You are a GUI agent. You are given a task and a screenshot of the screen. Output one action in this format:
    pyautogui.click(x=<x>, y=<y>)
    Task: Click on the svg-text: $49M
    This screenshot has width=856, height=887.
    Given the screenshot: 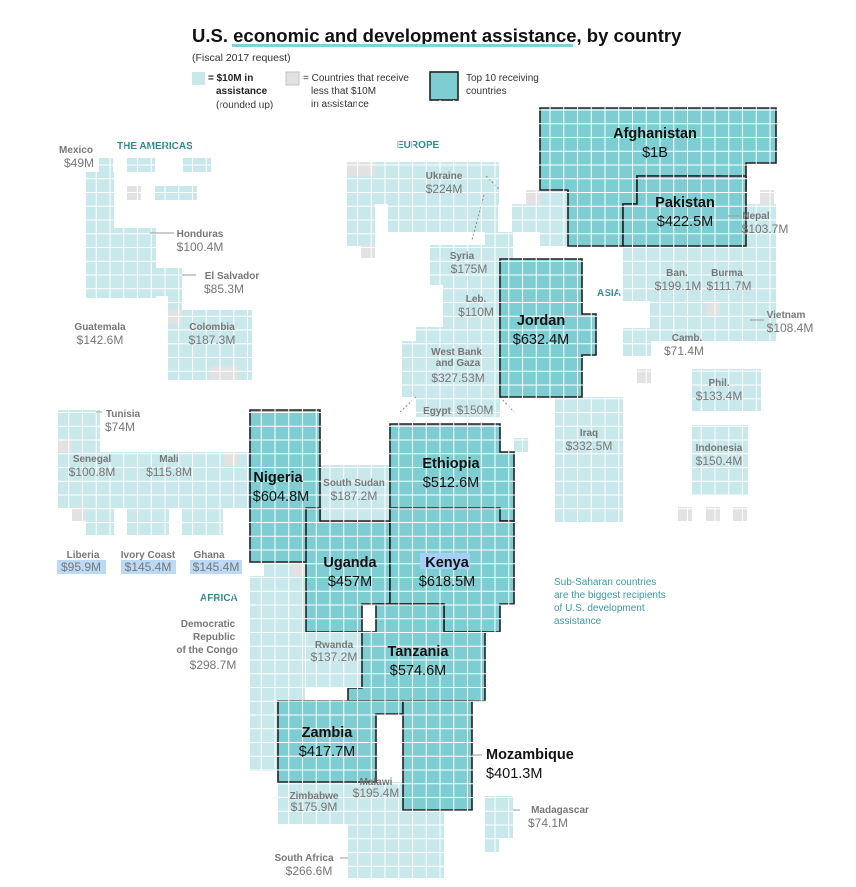 What is the action you would take?
    pyautogui.click(x=79, y=163)
    